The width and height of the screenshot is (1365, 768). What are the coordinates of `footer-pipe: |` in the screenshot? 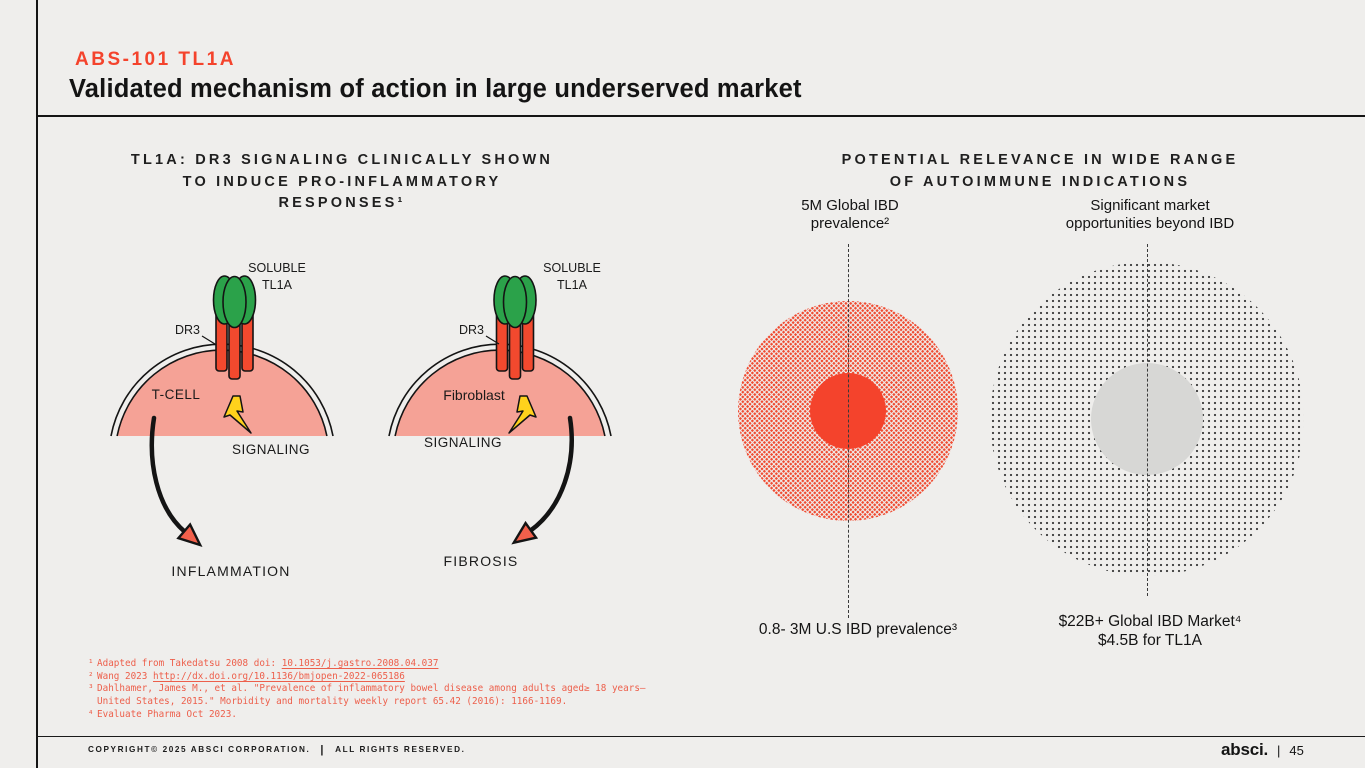 It's located at (323, 750).